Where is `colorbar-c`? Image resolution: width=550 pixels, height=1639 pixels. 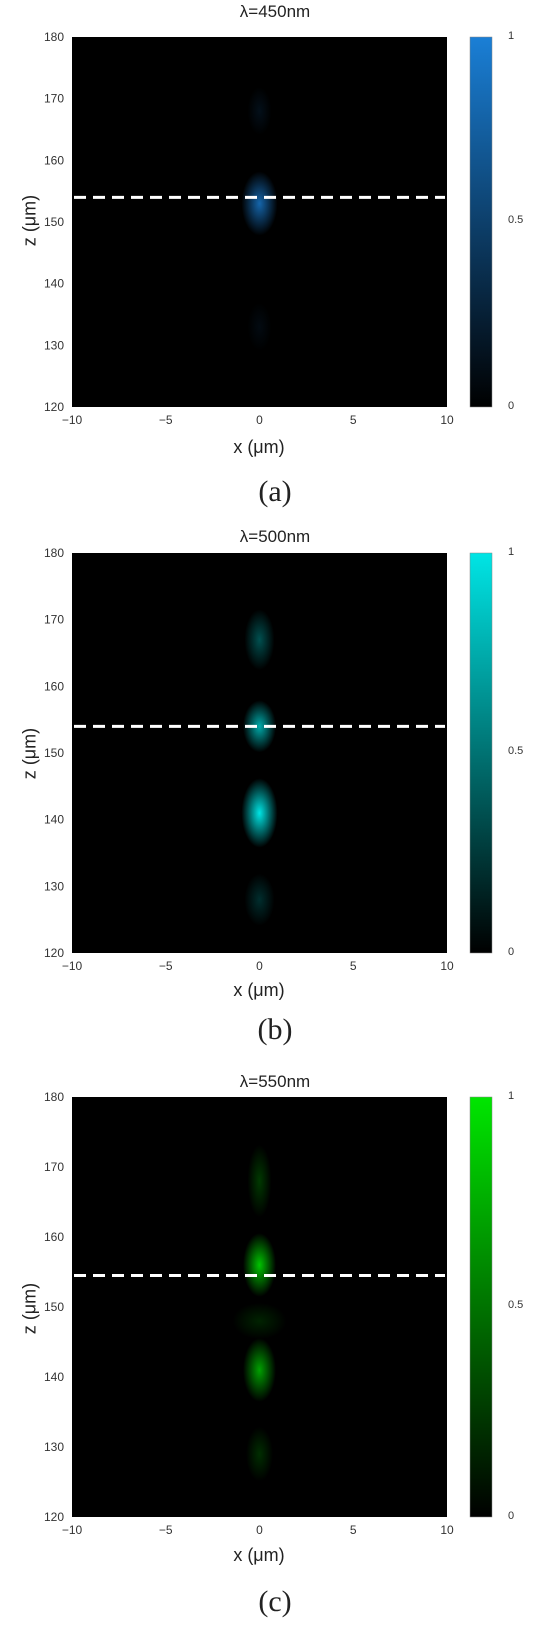
colorbar-c is located at coordinates (481, 1307).